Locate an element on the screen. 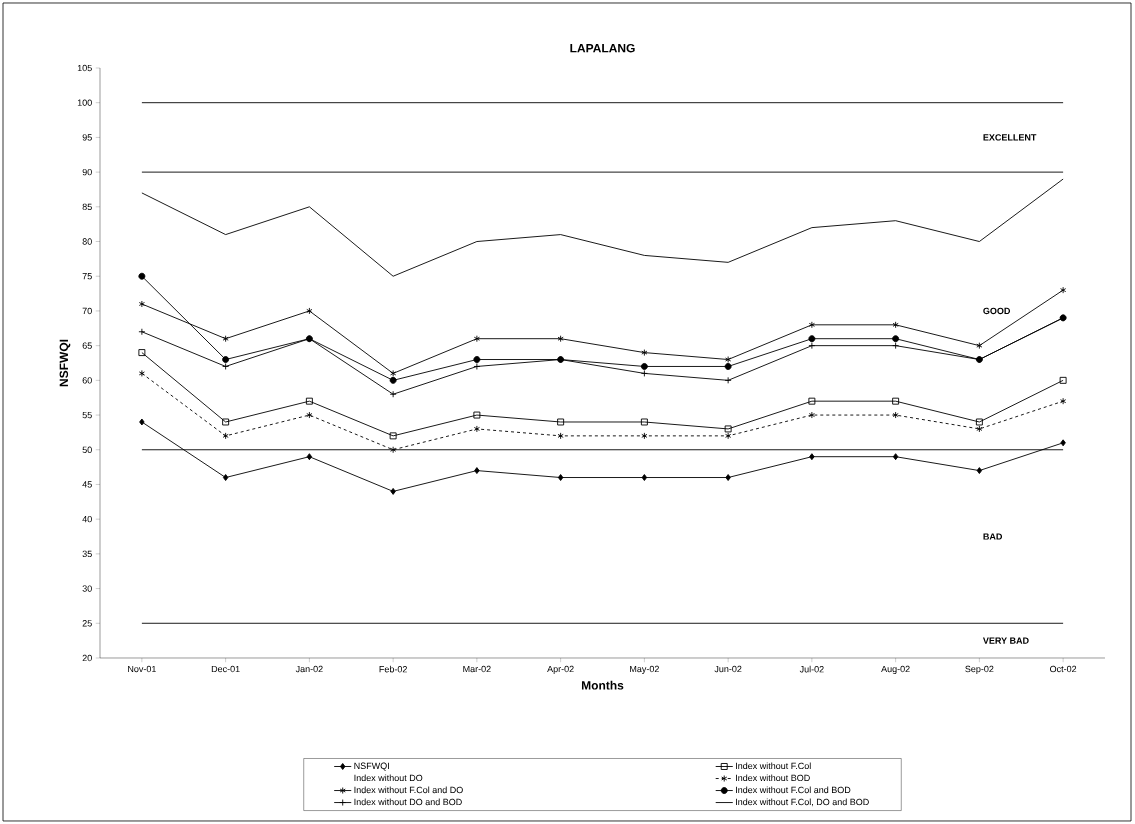 This screenshot has height=824, width=1135. y-tick-label: 45 is located at coordinates (87, 484).